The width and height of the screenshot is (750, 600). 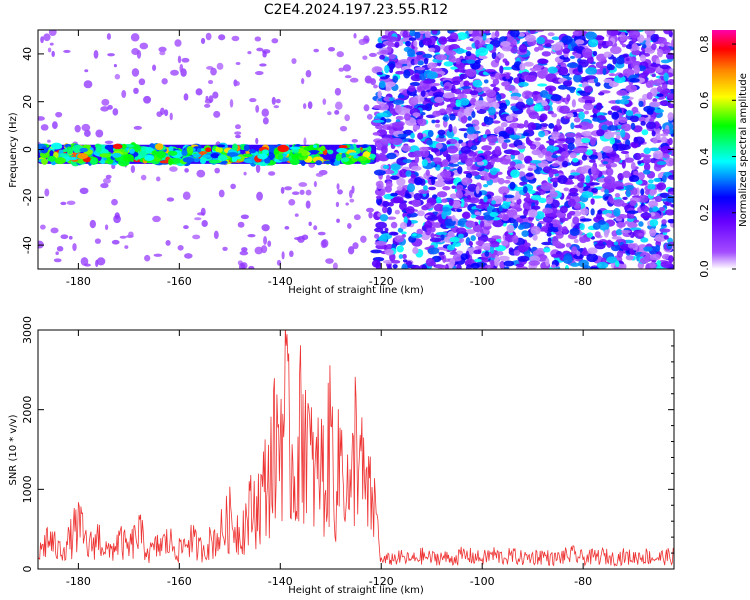 I want to click on y-tick-label: 2000, so click(x=27, y=410).